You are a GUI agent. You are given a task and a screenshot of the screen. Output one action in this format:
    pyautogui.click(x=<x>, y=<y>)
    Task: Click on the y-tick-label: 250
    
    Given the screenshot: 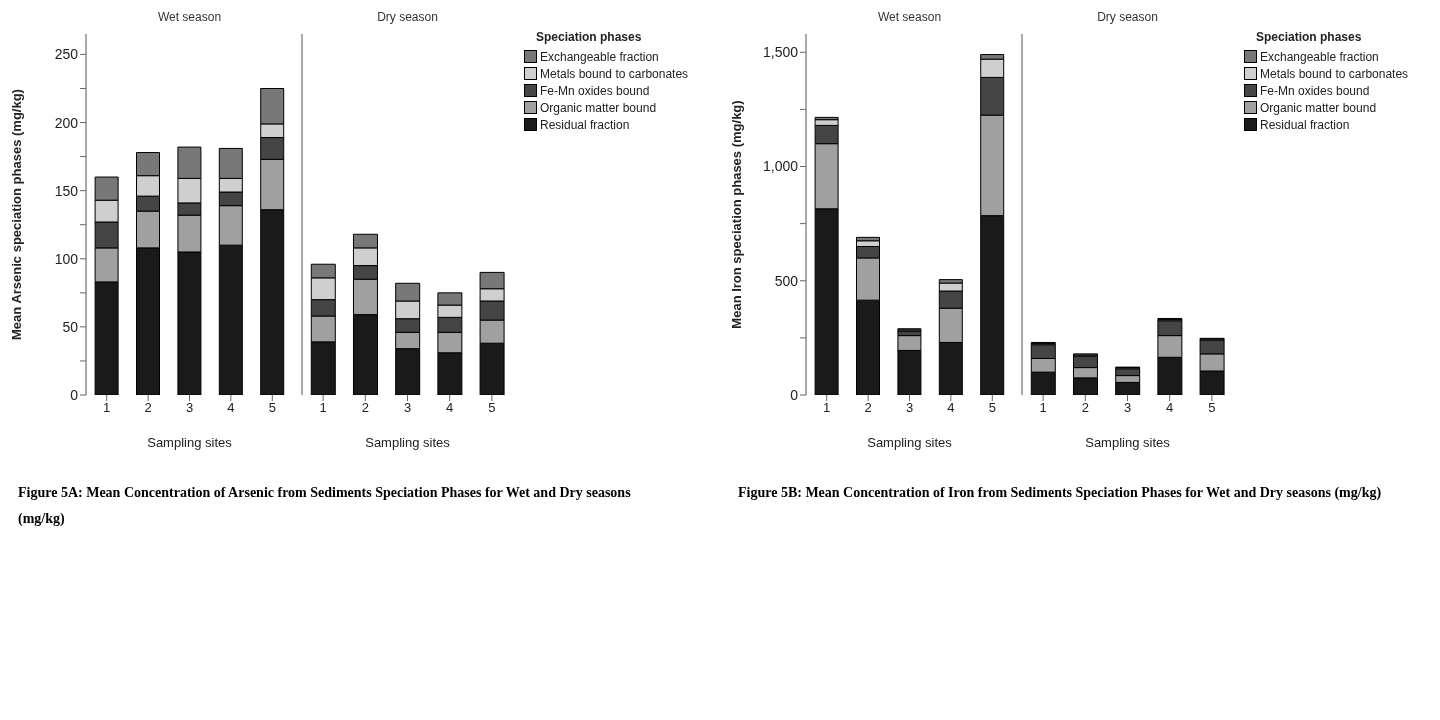 What is the action you would take?
    pyautogui.click(x=66, y=54)
    